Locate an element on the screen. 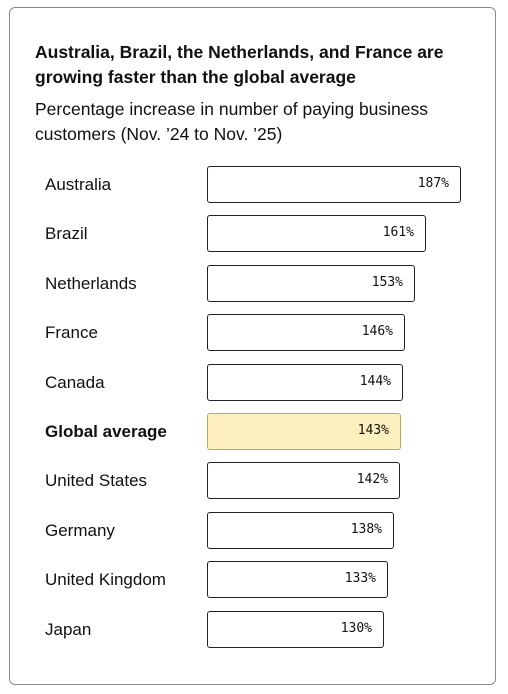  category-label: United Kingdom is located at coordinates (105, 580).